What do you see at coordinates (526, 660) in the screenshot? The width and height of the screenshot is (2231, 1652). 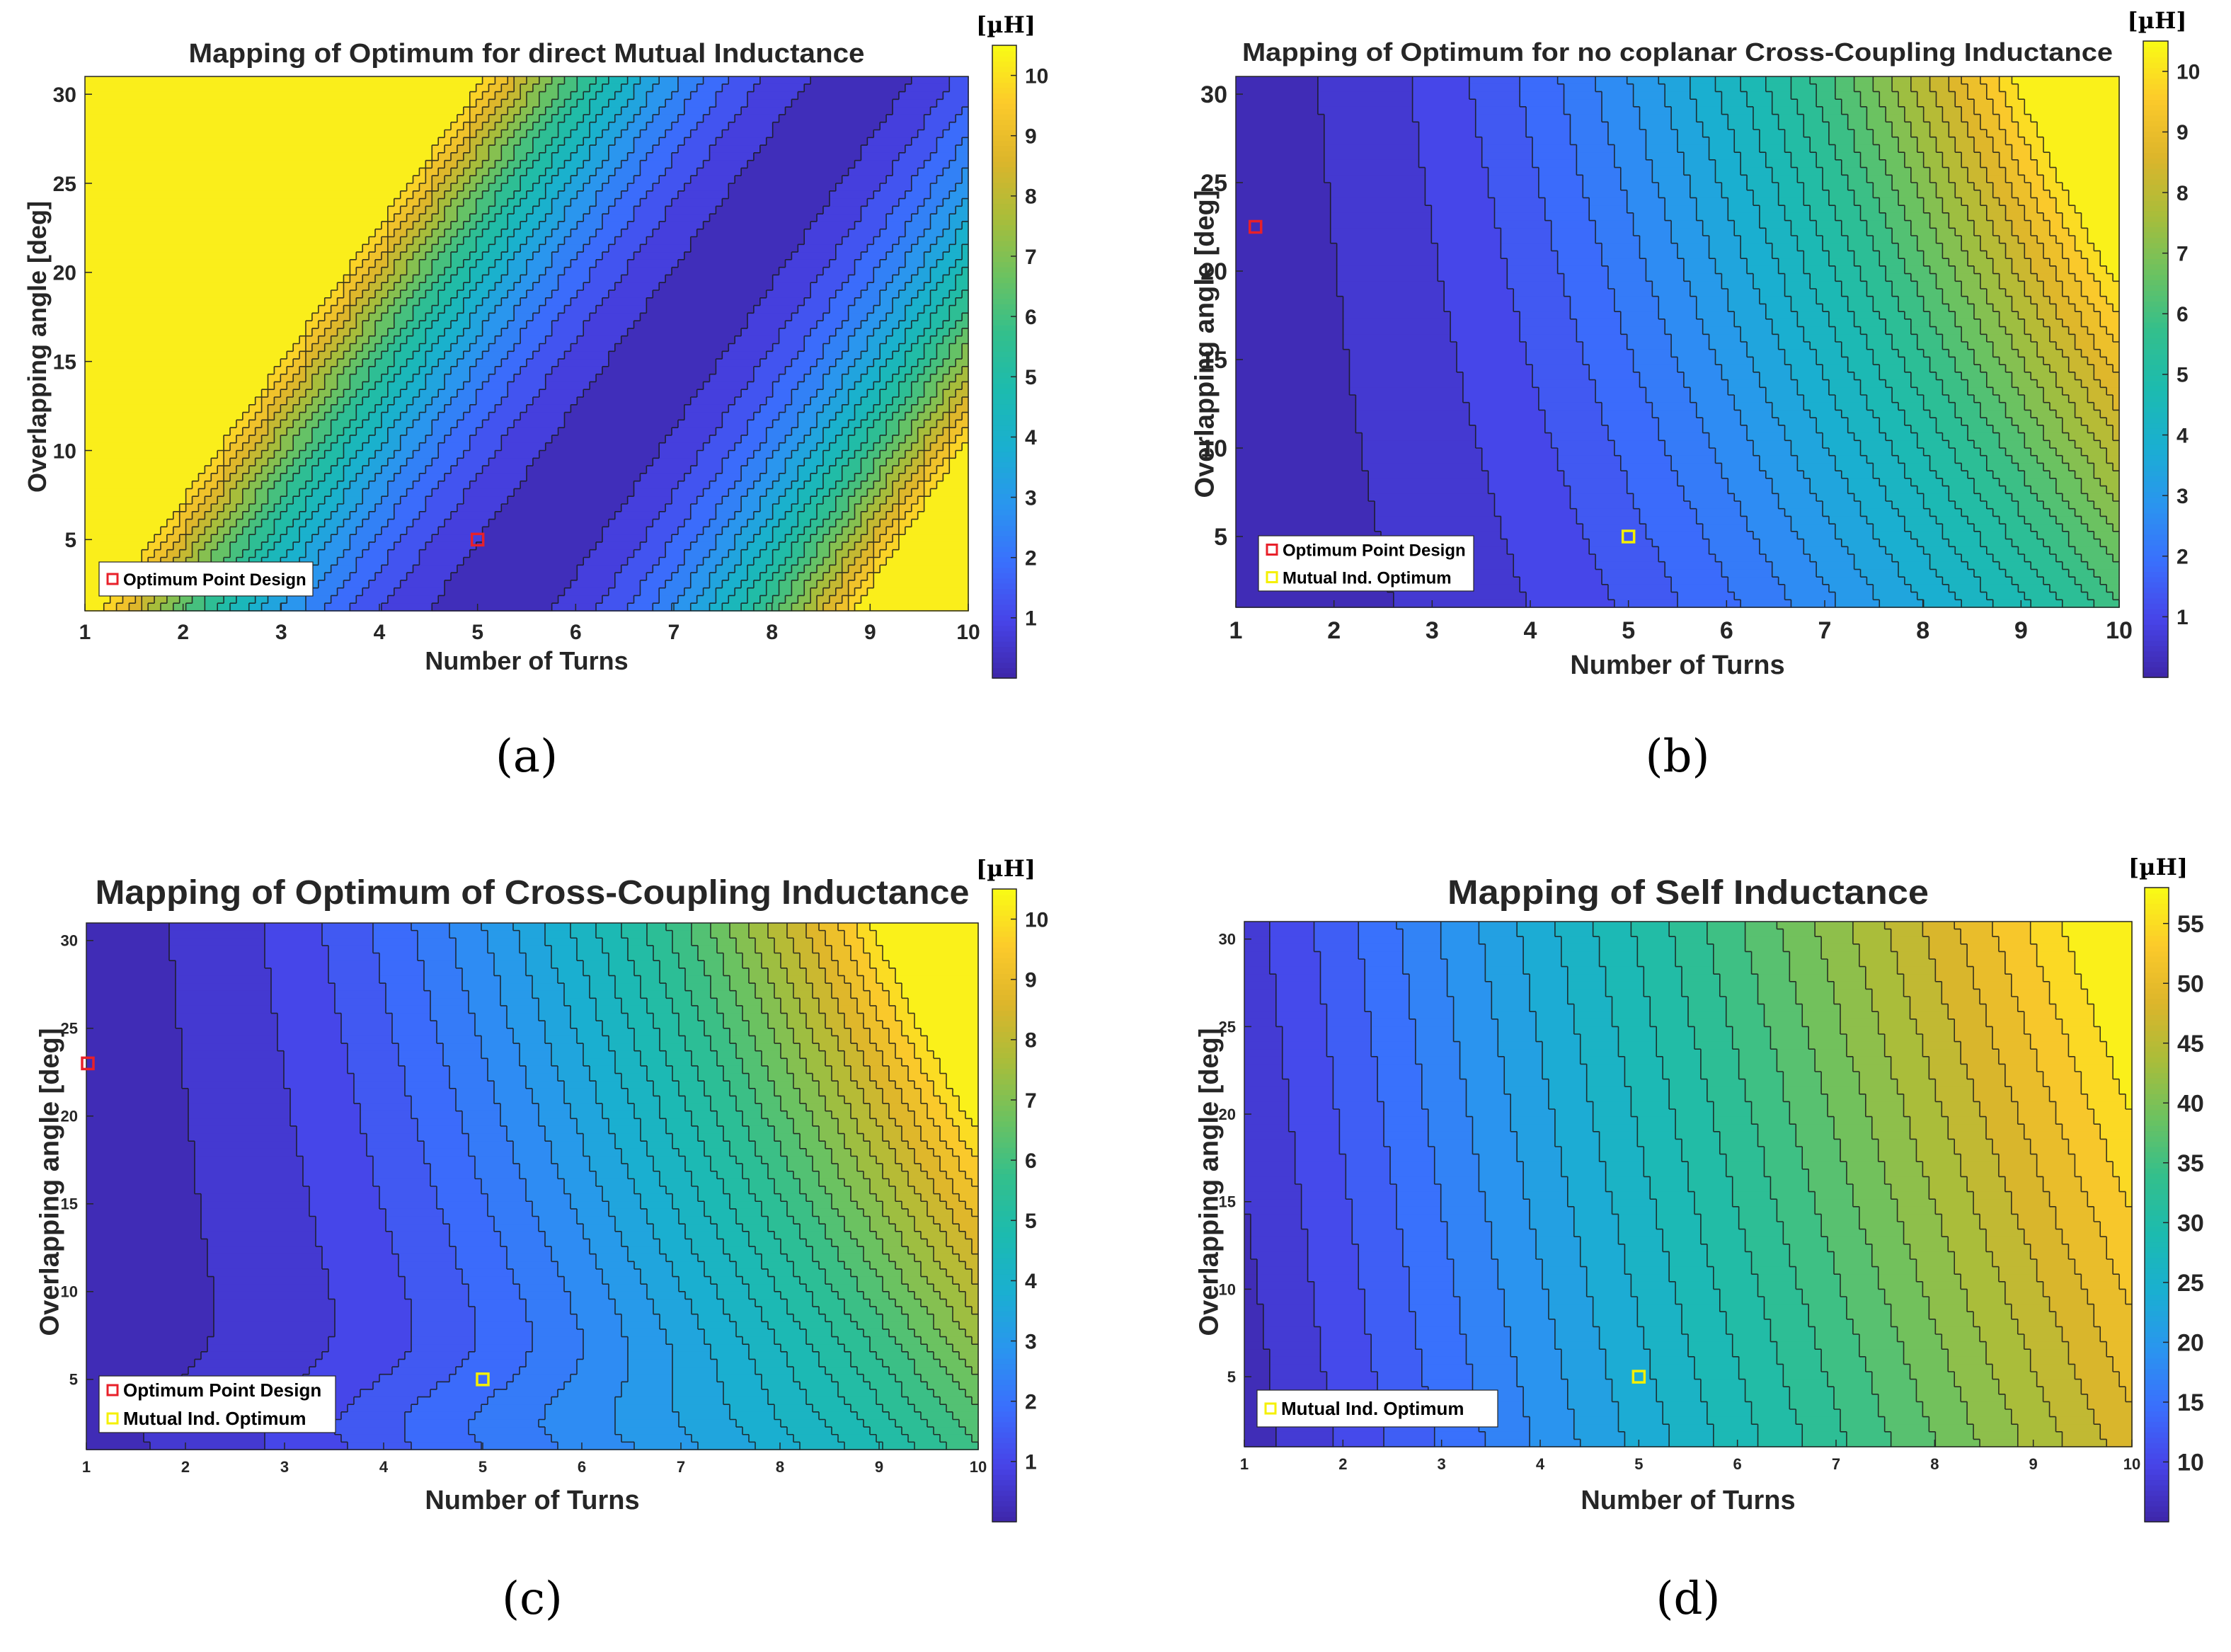 I see `x-axis-label: Number of Turns` at bounding box center [526, 660].